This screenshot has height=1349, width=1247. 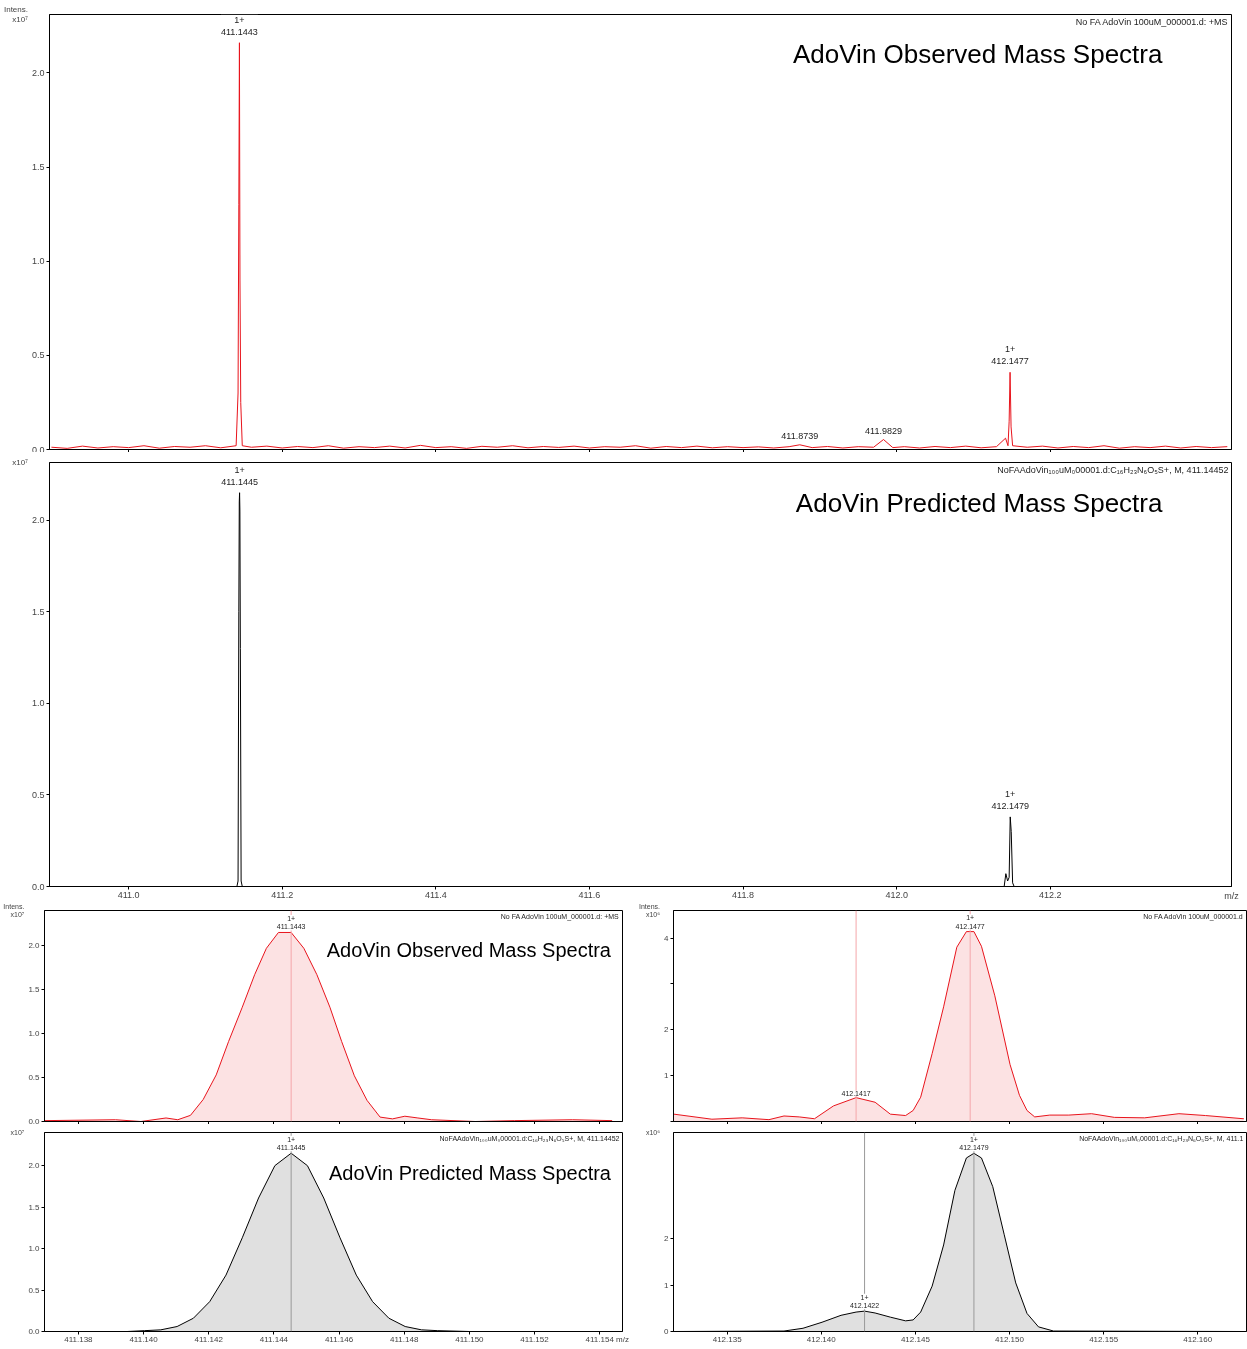 What do you see at coordinates (1010, 355) in the screenshot?
I see `annotation: 1+ 412.1477` at bounding box center [1010, 355].